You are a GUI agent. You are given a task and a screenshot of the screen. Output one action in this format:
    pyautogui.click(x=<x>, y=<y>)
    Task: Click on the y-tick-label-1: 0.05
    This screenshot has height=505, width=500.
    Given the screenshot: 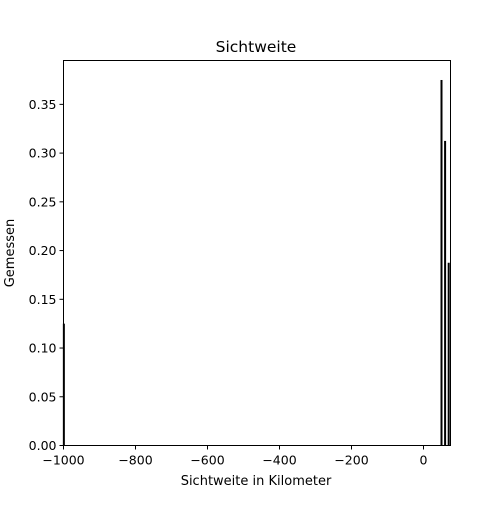 What is the action you would take?
    pyautogui.click(x=43, y=396)
    